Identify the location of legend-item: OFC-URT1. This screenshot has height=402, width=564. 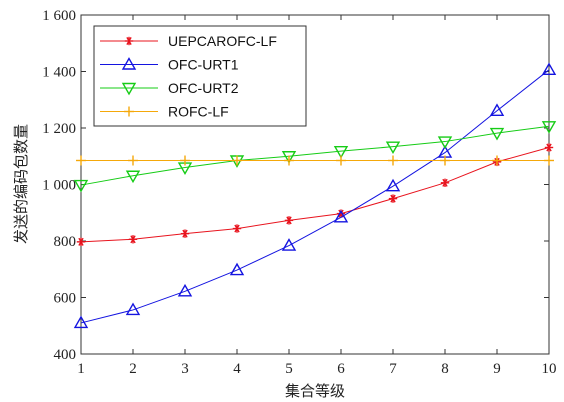
(169, 65).